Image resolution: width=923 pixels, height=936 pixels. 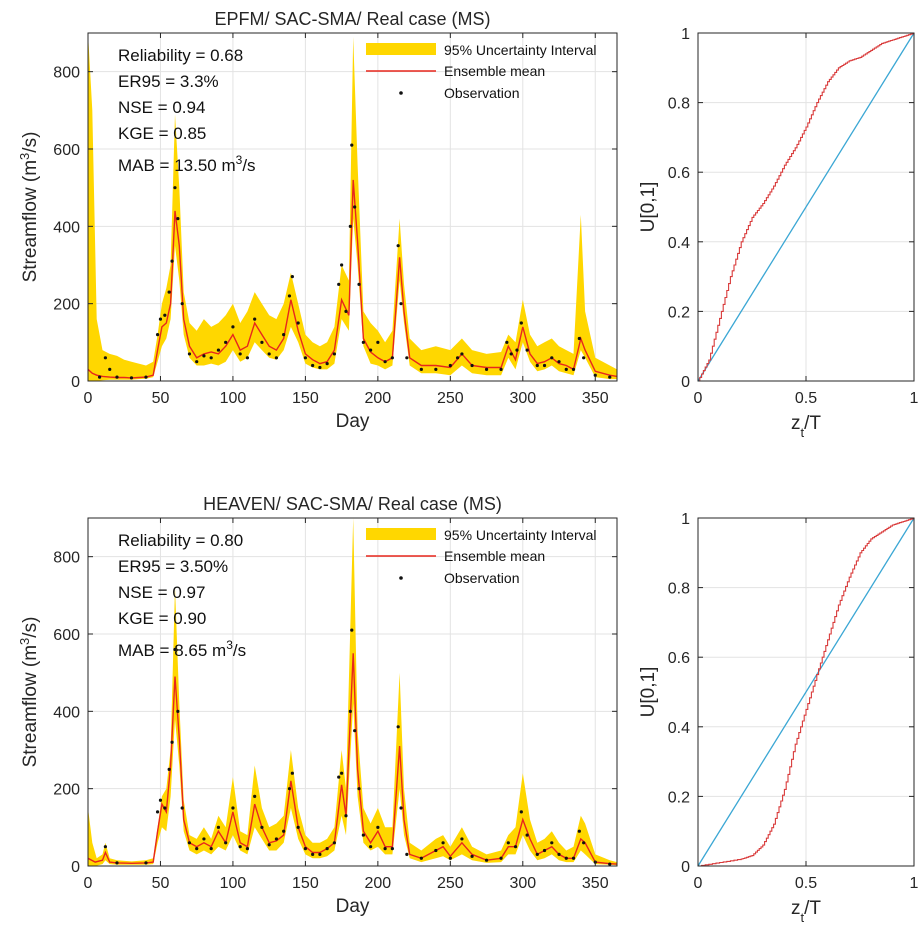 I want to click on ticks, so click(x=806, y=207).